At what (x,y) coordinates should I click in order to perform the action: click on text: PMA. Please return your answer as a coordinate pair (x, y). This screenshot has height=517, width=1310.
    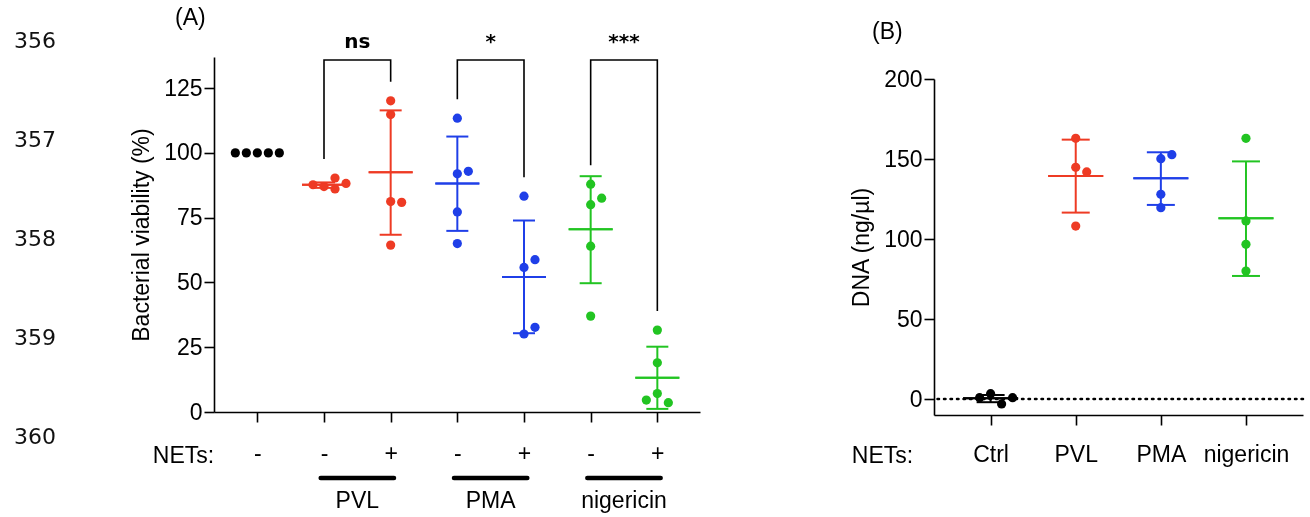
    Looking at the image, I should click on (491, 500).